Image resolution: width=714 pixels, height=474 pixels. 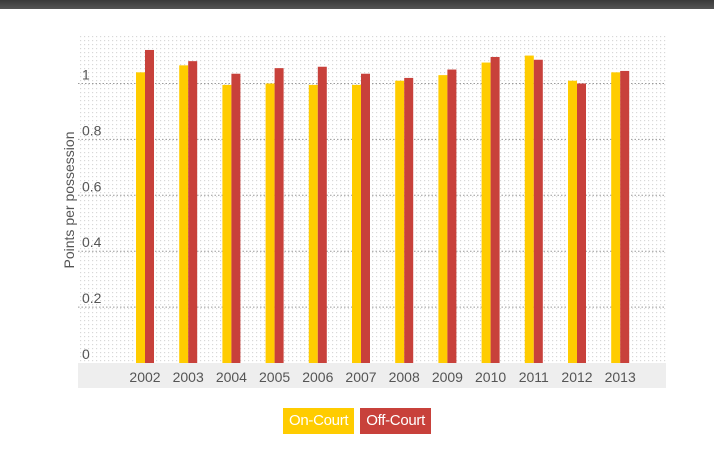 What do you see at coordinates (86, 75) in the screenshot?
I see `y-tick-label: 1` at bounding box center [86, 75].